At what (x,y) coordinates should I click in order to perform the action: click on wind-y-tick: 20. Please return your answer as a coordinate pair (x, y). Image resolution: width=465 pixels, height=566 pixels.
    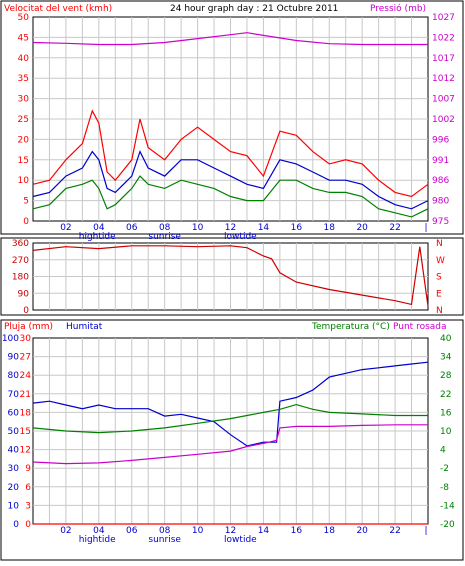
    Looking at the image, I should click on (24, 140).